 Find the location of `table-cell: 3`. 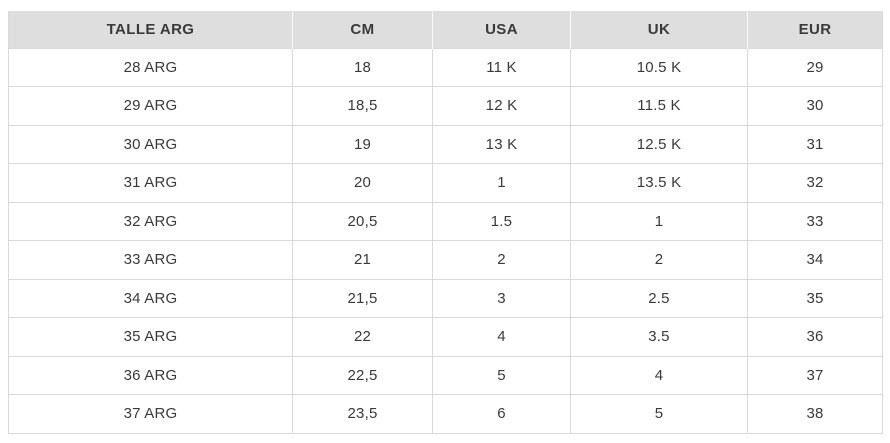

table-cell: 3 is located at coordinates (501, 298).